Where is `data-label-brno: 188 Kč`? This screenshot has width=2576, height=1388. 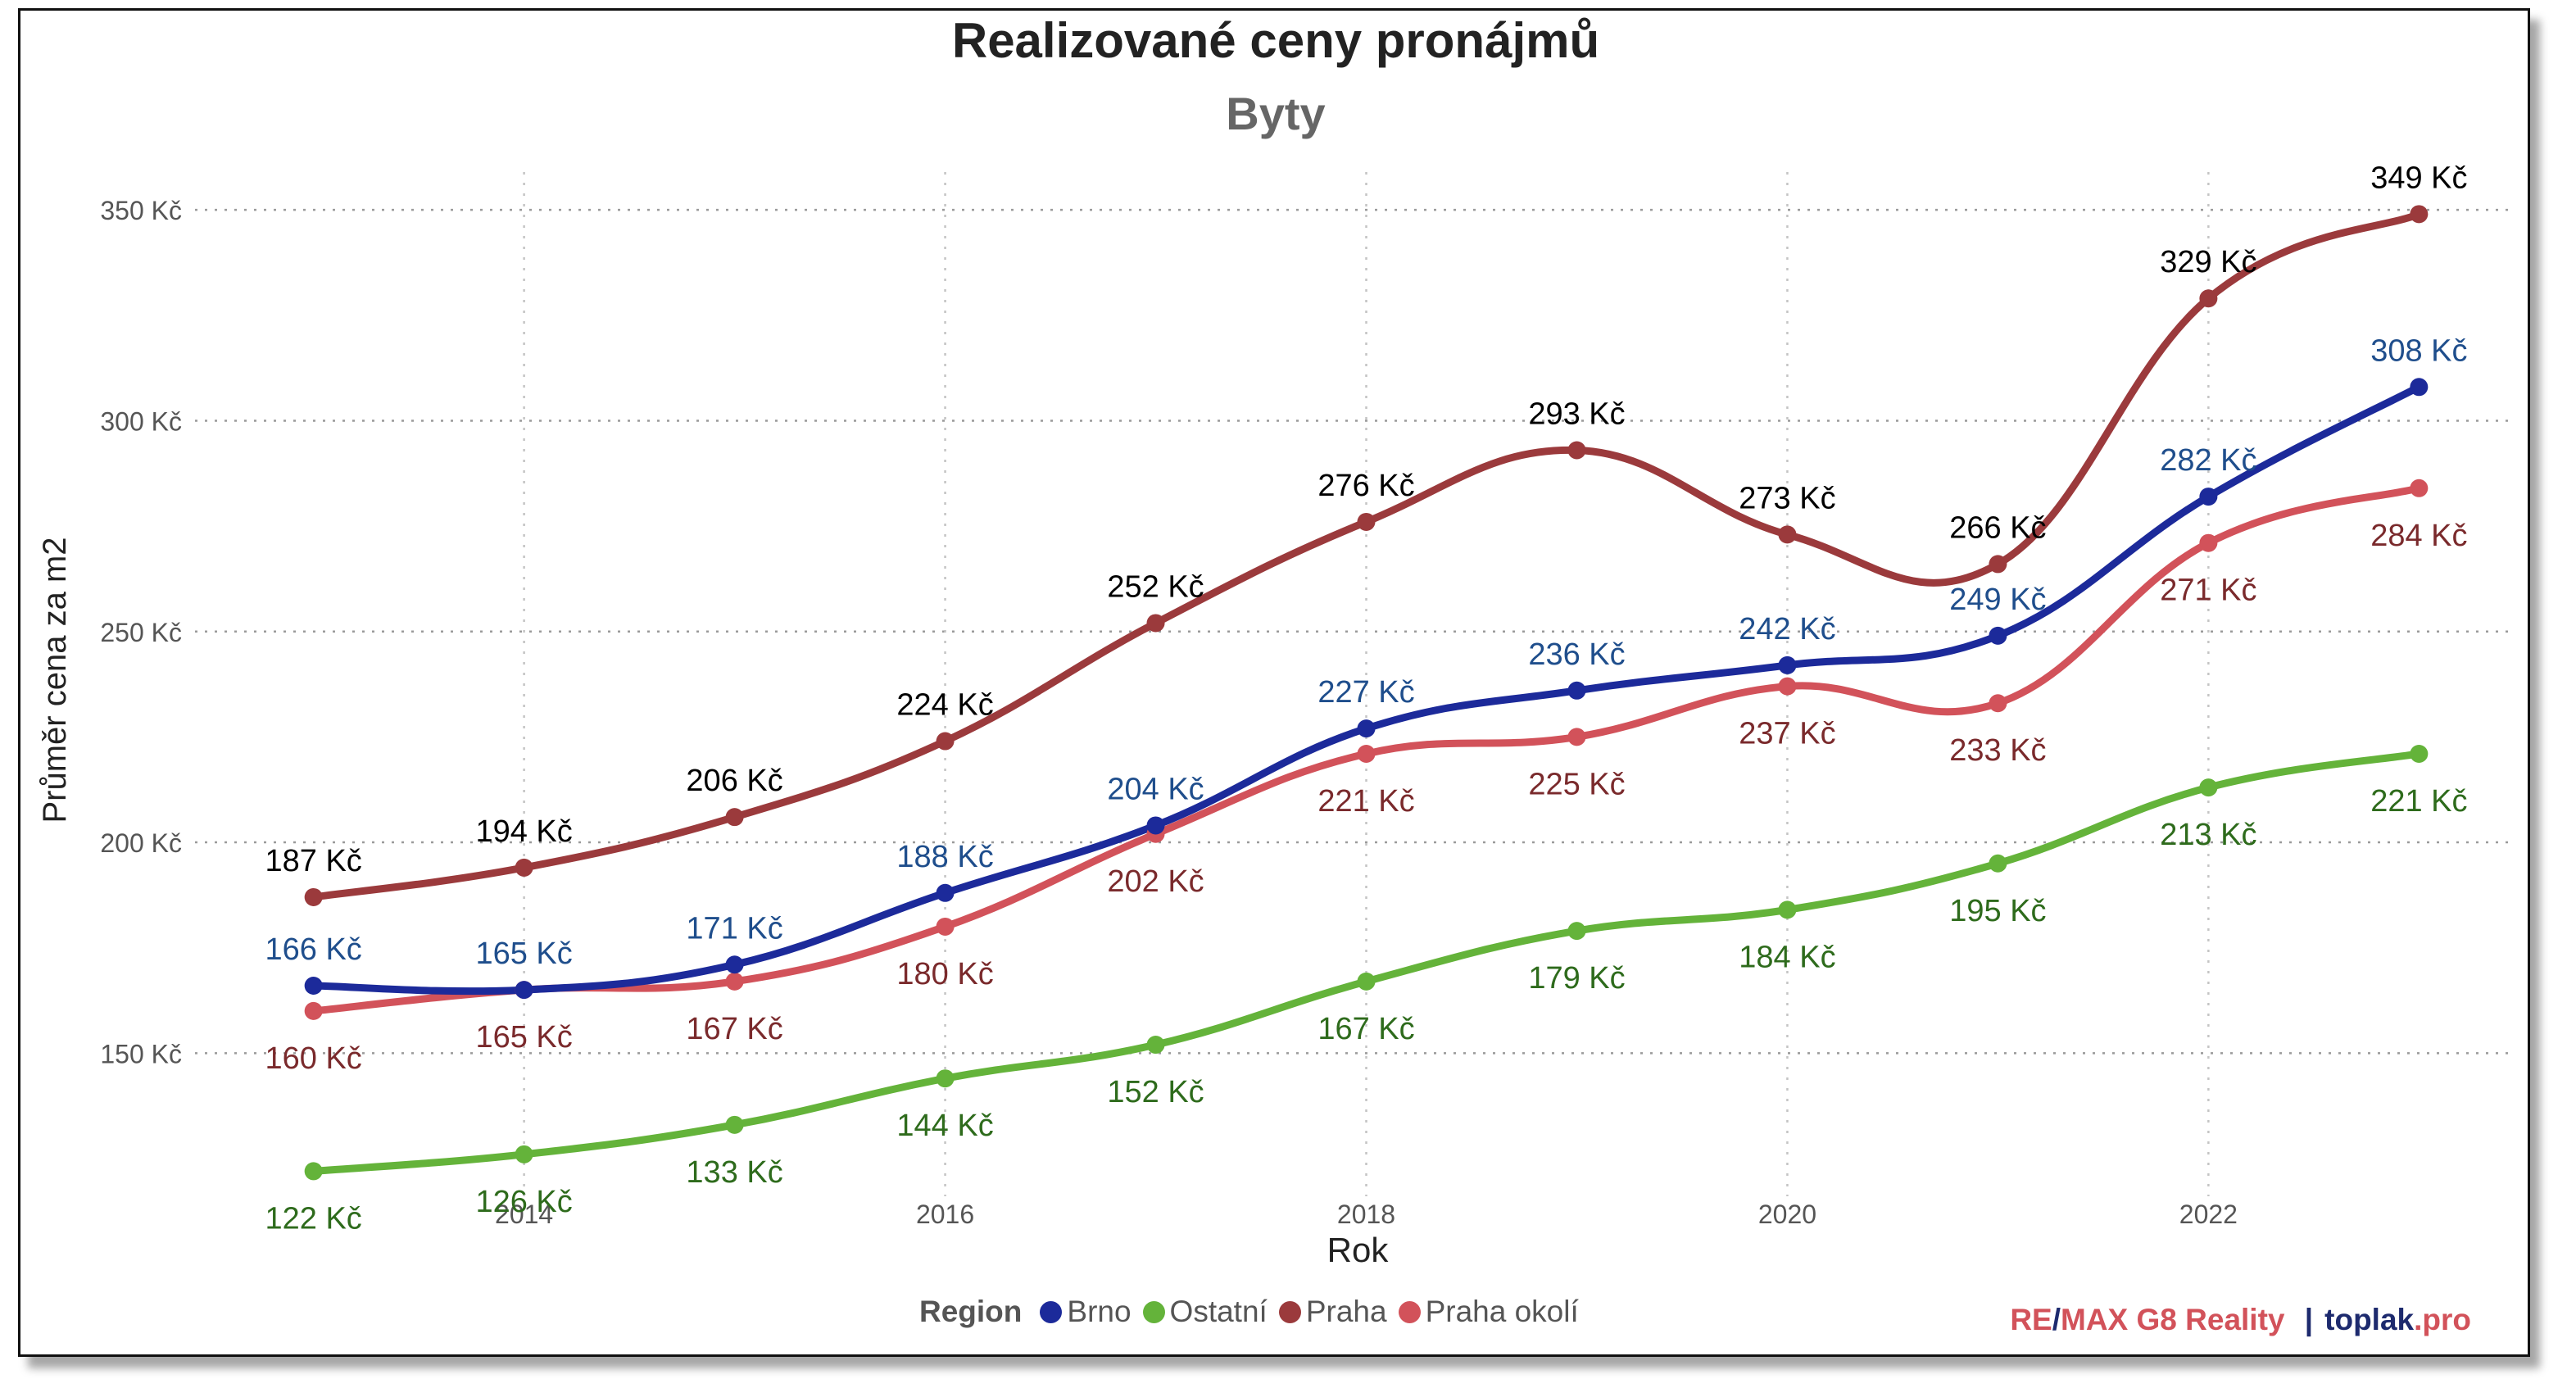 data-label-brno: 188 Kč is located at coordinates (944, 857).